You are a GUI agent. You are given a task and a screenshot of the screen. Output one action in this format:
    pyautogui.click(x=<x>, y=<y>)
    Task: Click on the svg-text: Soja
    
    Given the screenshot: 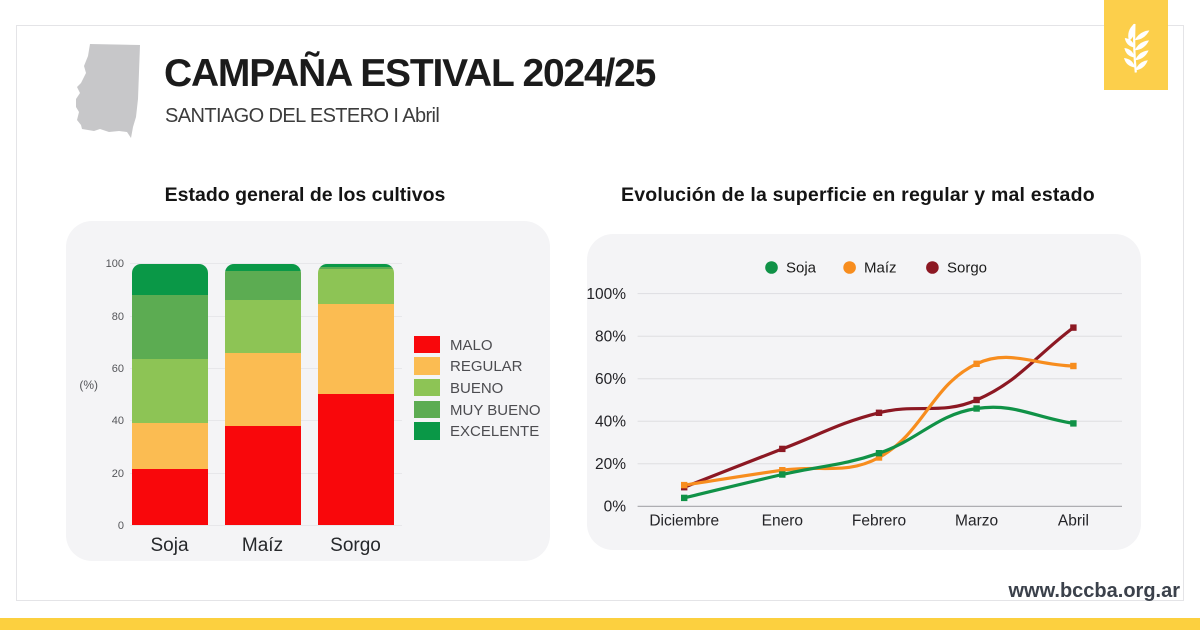 What is the action you would take?
    pyautogui.click(x=801, y=268)
    